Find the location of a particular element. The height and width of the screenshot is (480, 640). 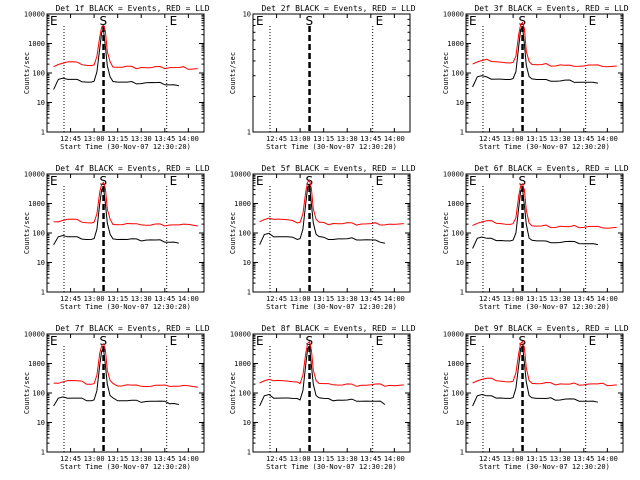

panel-title: Det 7f BLACK = Events, RED = LLD is located at coordinates (132, 328).